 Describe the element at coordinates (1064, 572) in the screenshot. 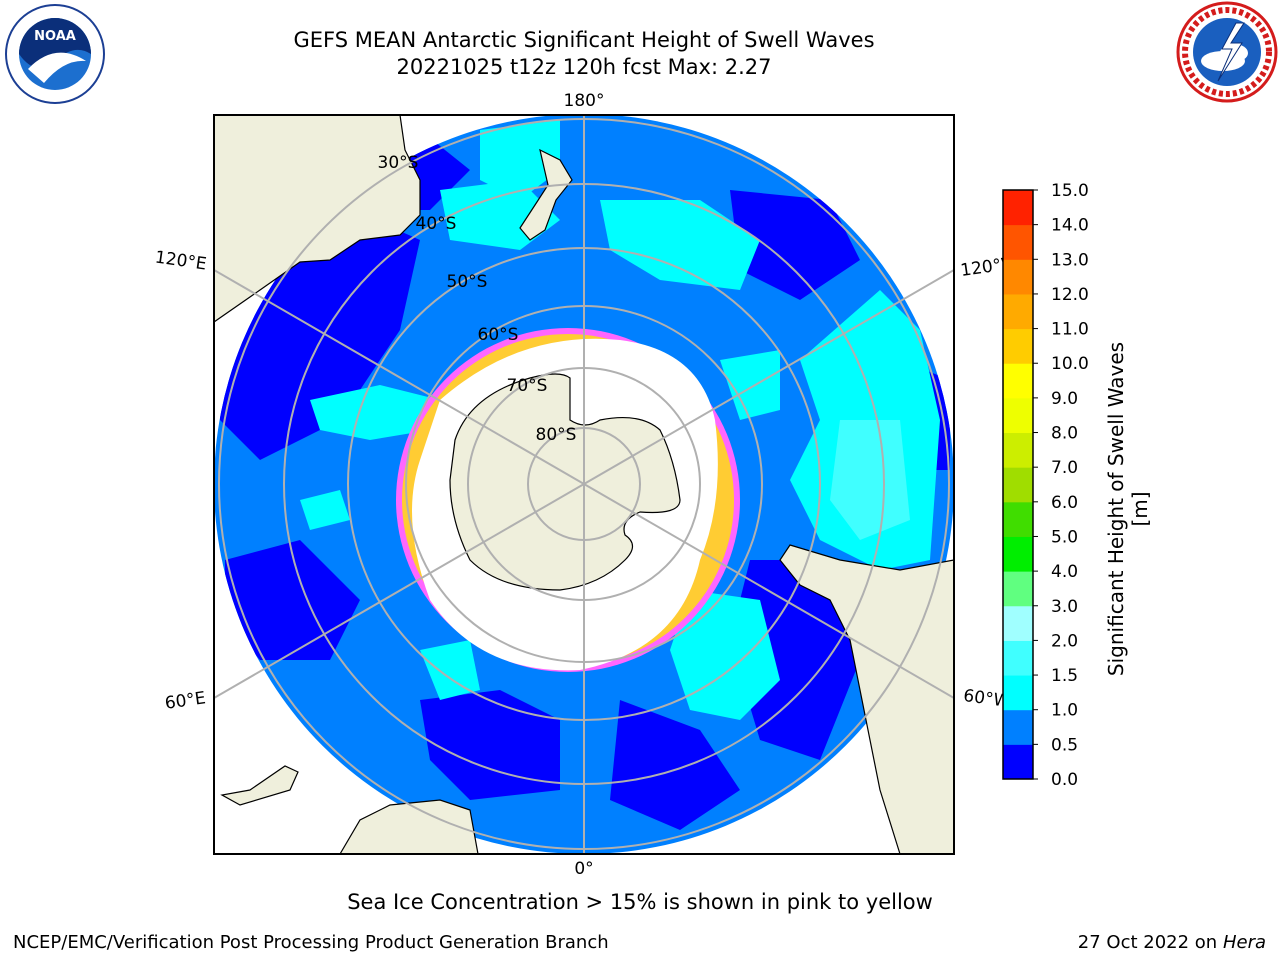

I see `colorbar-tick-label: 4.0` at that location.